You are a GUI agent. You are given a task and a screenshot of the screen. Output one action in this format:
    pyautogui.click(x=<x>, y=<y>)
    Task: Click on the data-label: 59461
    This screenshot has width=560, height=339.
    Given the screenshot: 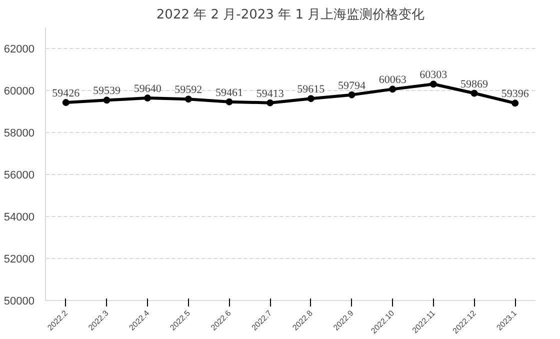 What is the action you would take?
    pyautogui.click(x=229, y=92)
    